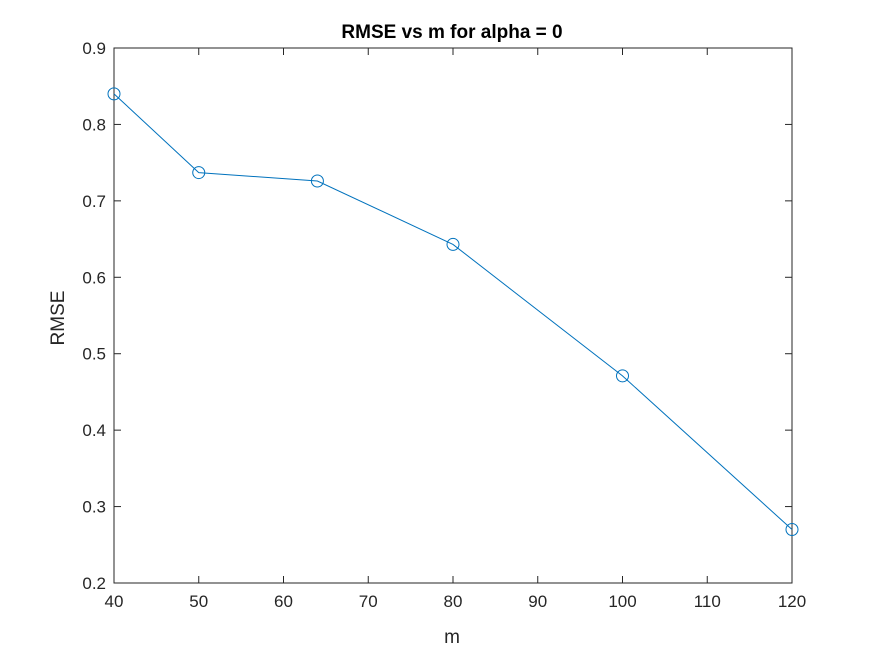 The image size is (875, 656). What do you see at coordinates (94, 354) in the screenshot?
I see `y-tick-label: 0.5` at bounding box center [94, 354].